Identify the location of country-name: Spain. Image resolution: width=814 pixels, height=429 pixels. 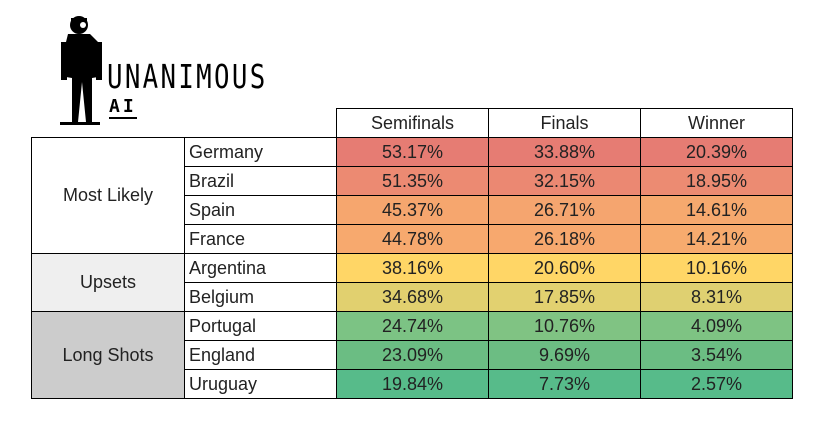
(260, 210).